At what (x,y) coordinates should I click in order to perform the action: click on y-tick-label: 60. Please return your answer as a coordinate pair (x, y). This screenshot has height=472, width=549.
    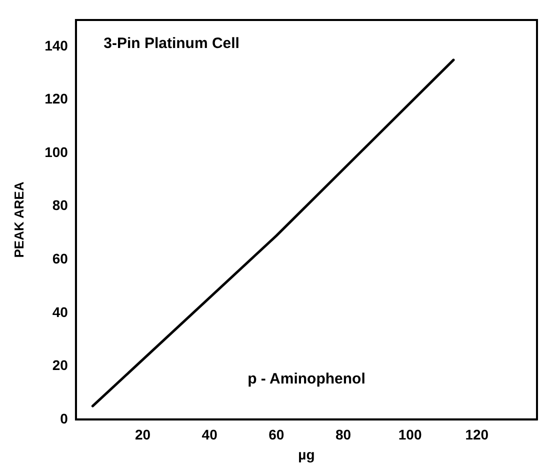
    Looking at the image, I should click on (60, 258).